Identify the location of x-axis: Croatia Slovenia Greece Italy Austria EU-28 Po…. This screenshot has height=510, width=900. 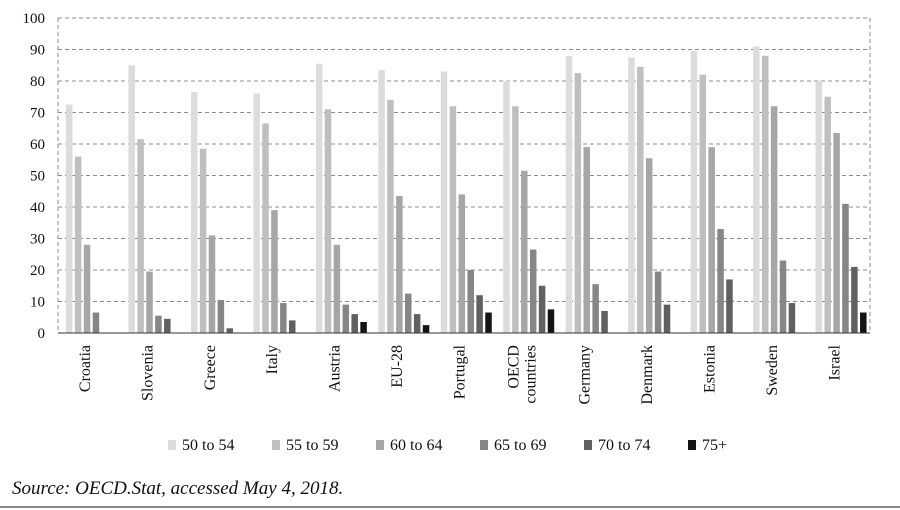
(464, 368).